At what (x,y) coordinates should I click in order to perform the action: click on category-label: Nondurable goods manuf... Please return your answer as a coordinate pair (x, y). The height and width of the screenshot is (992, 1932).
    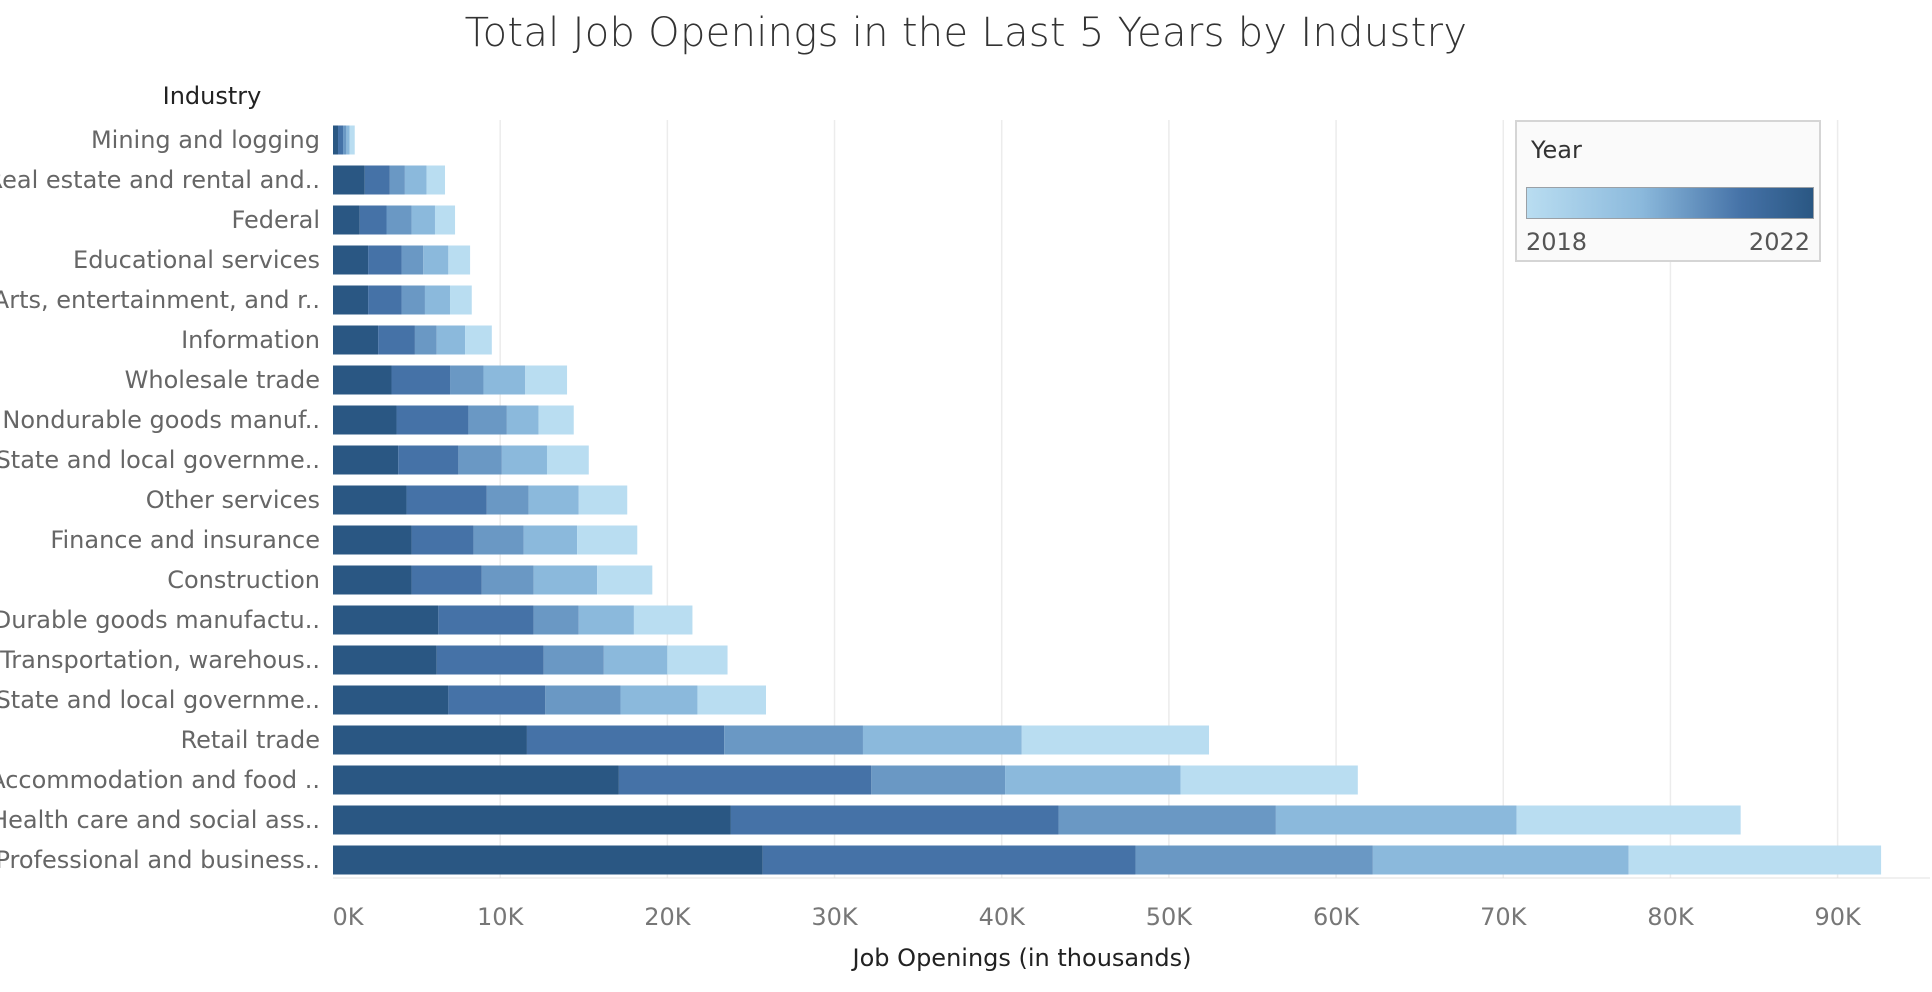
    Looking at the image, I should click on (161, 420).